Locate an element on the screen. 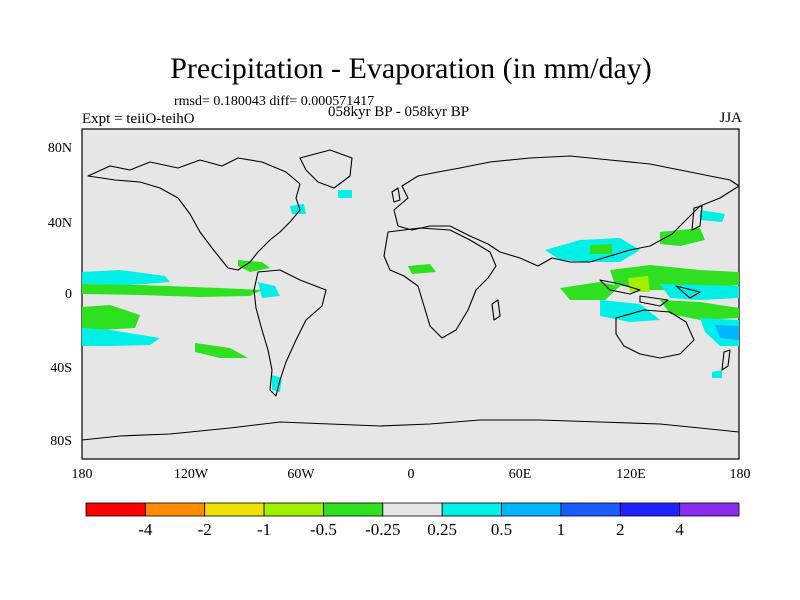  colorbar-label-4: -0.25 is located at coordinates (383, 529).